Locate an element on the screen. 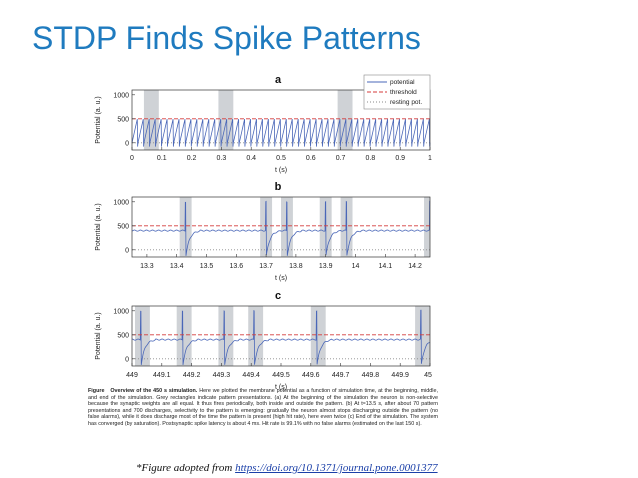 The height and width of the screenshot is (478, 638). x-tick-label: 14.2 is located at coordinates (415, 266).